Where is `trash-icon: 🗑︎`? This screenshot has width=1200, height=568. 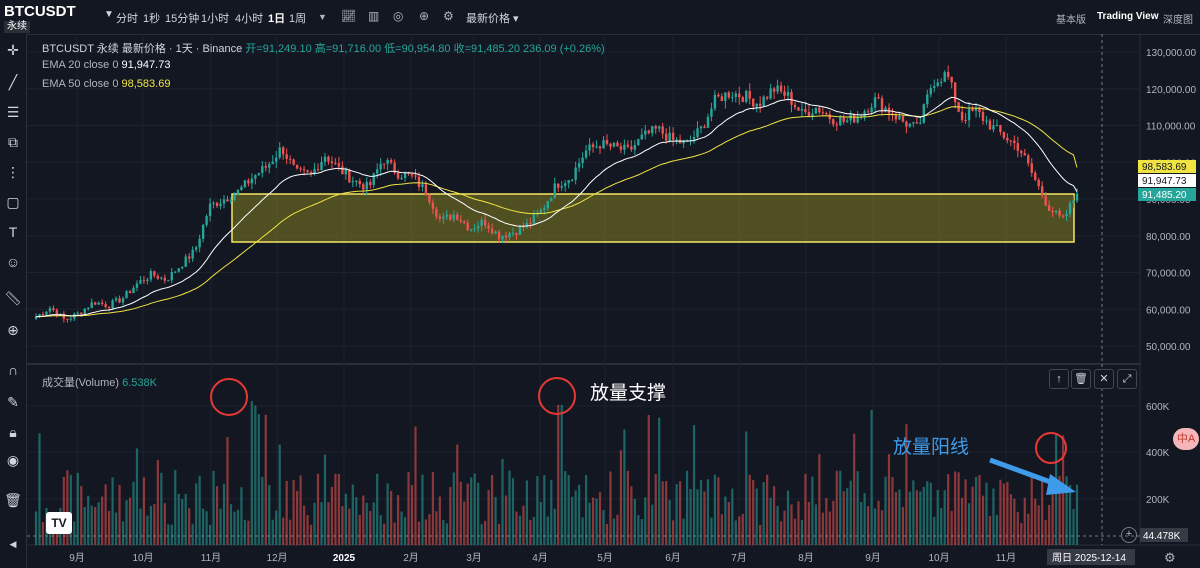
trash-icon: 🗑︎ is located at coordinates (13, 500).